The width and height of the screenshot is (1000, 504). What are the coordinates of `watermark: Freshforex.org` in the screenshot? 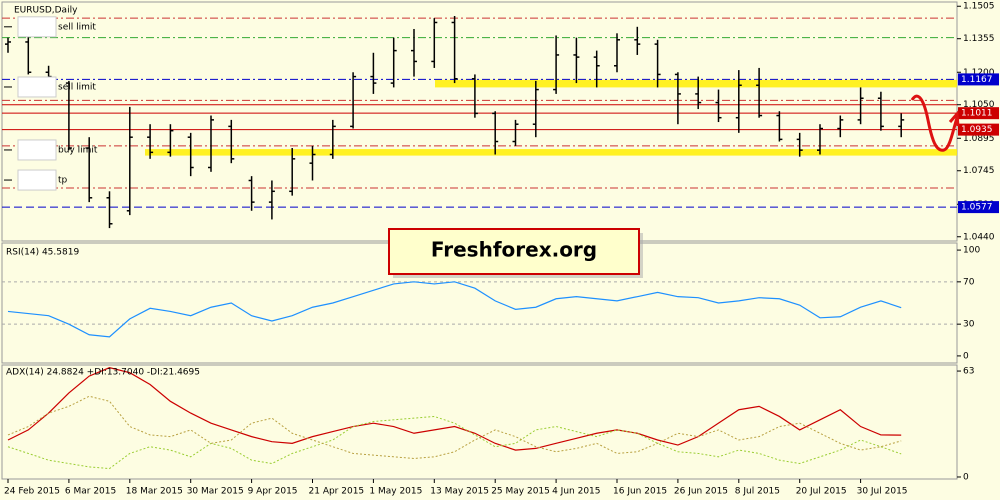 It's located at (514, 250).